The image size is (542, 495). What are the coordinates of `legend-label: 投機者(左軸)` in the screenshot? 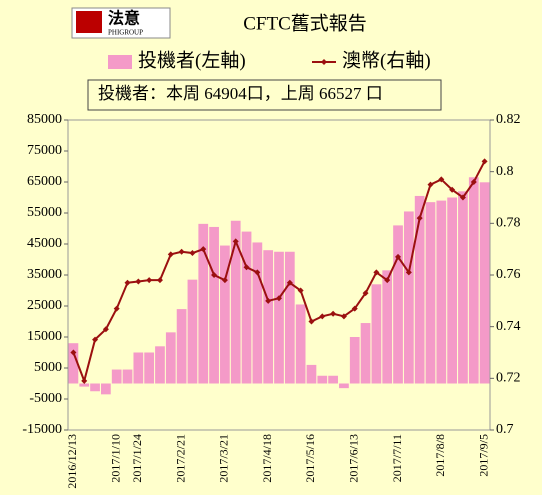 It's located at (192, 60).